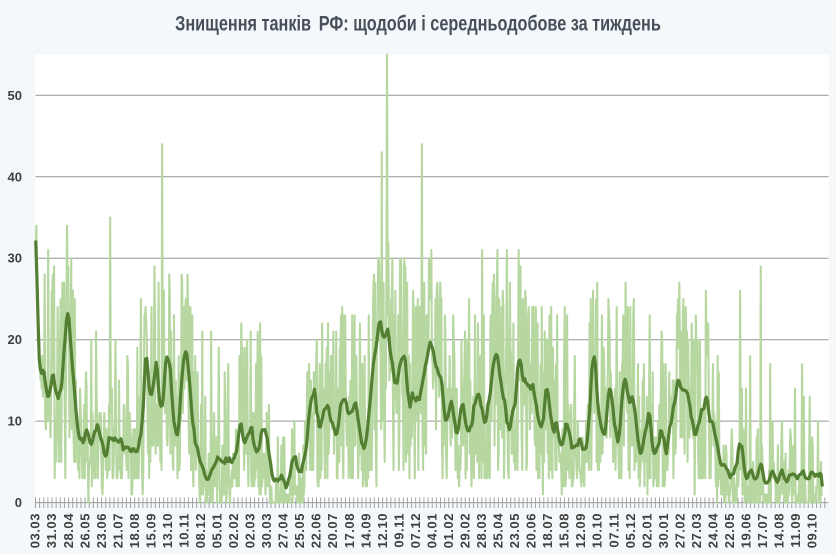  Describe the element at coordinates (398, 530) in the screenshot. I see `svg-text: 09.11` at that location.